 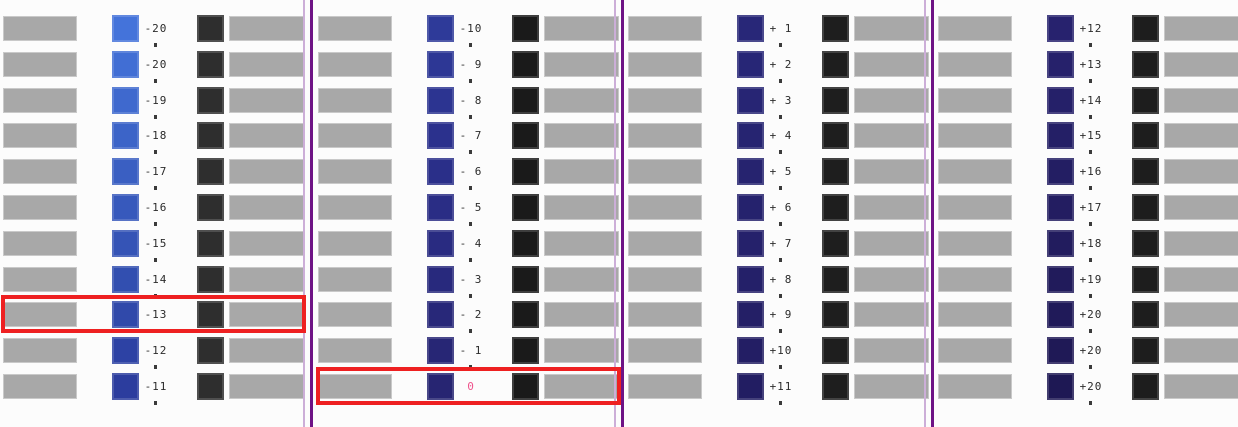 What do you see at coordinates (156, 100) in the screenshot?
I see `adjustment-value-label: -19` at bounding box center [156, 100].